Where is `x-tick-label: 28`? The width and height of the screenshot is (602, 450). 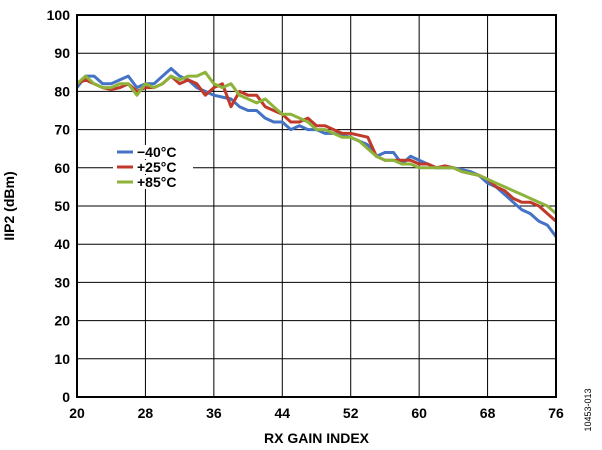
x-tick-label: 28 is located at coordinates (146, 413).